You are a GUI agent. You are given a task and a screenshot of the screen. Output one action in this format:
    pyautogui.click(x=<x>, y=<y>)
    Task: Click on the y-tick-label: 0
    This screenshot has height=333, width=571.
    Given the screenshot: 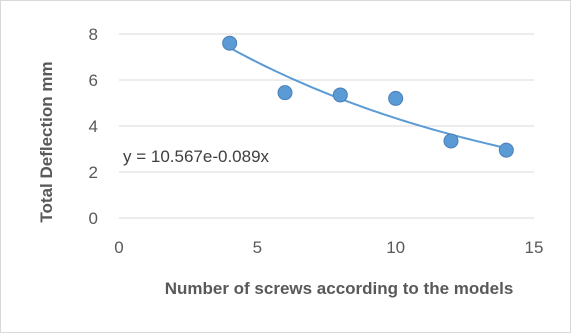 What is the action you would take?
    pyautogui.click(x=93, y=218)
    